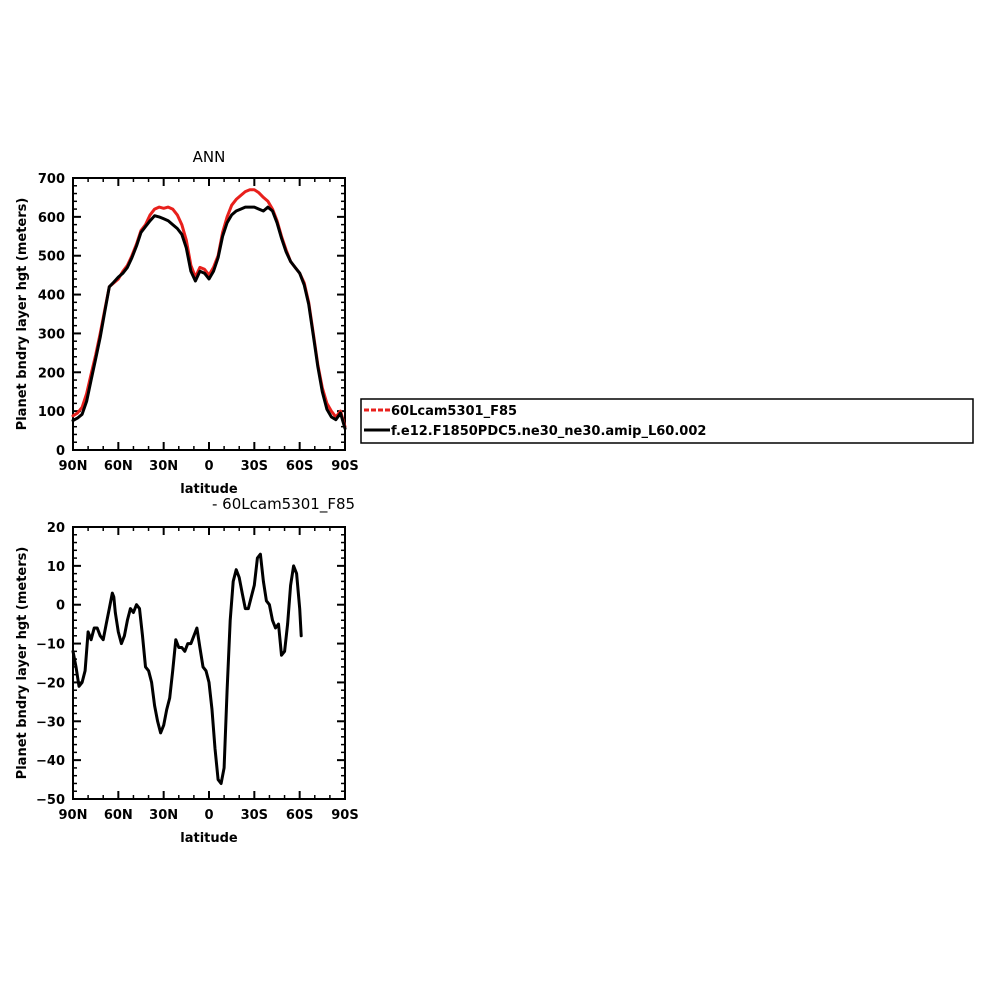 The image size is (989, 996). Describe the element at coordinates (51, 373) in the screenshot. I see `y-tick-label: 200` at that location.